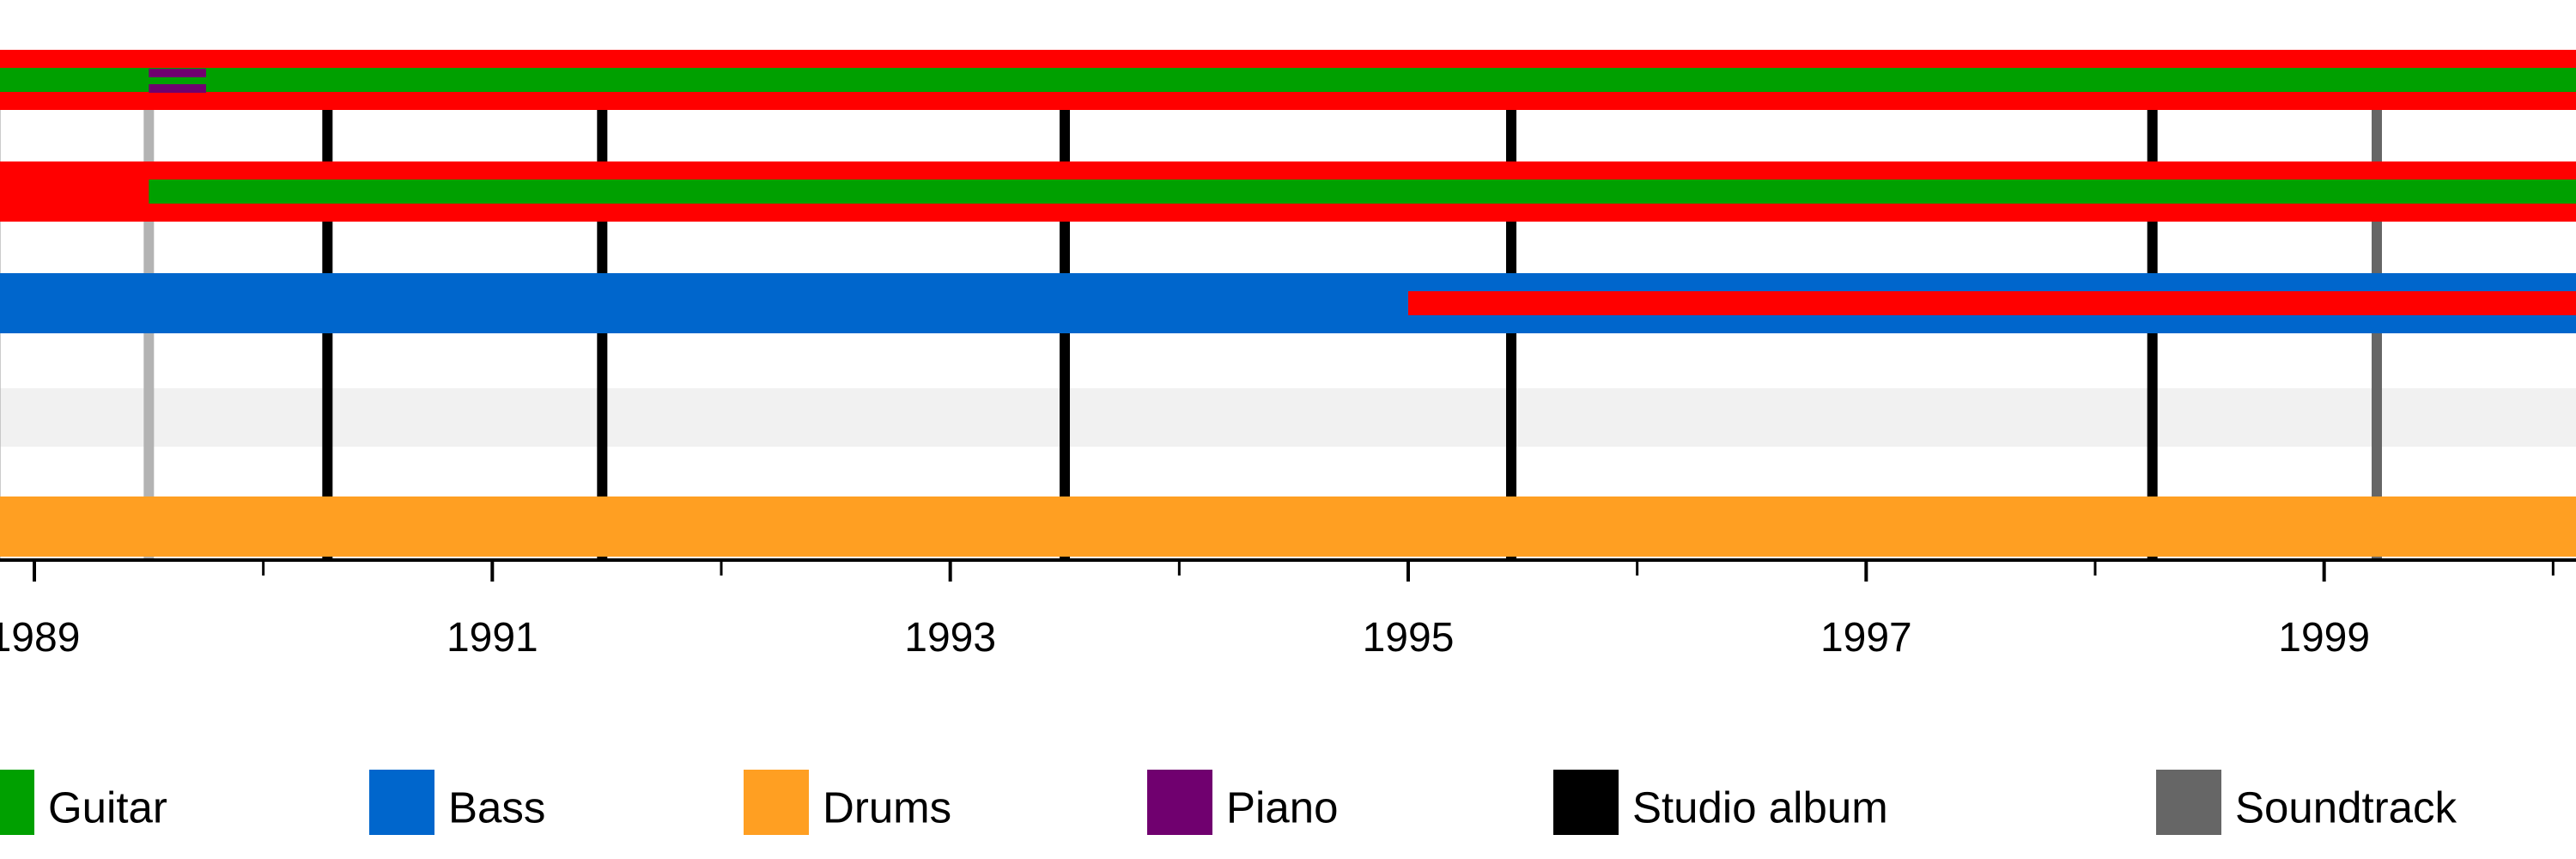 This screenshot has width=2576, height=859. What do you see at coordinates (1409, 638) in the screenshot?
I see `x-tick-label-1995: 1995` at bounding box center [1409, 638].